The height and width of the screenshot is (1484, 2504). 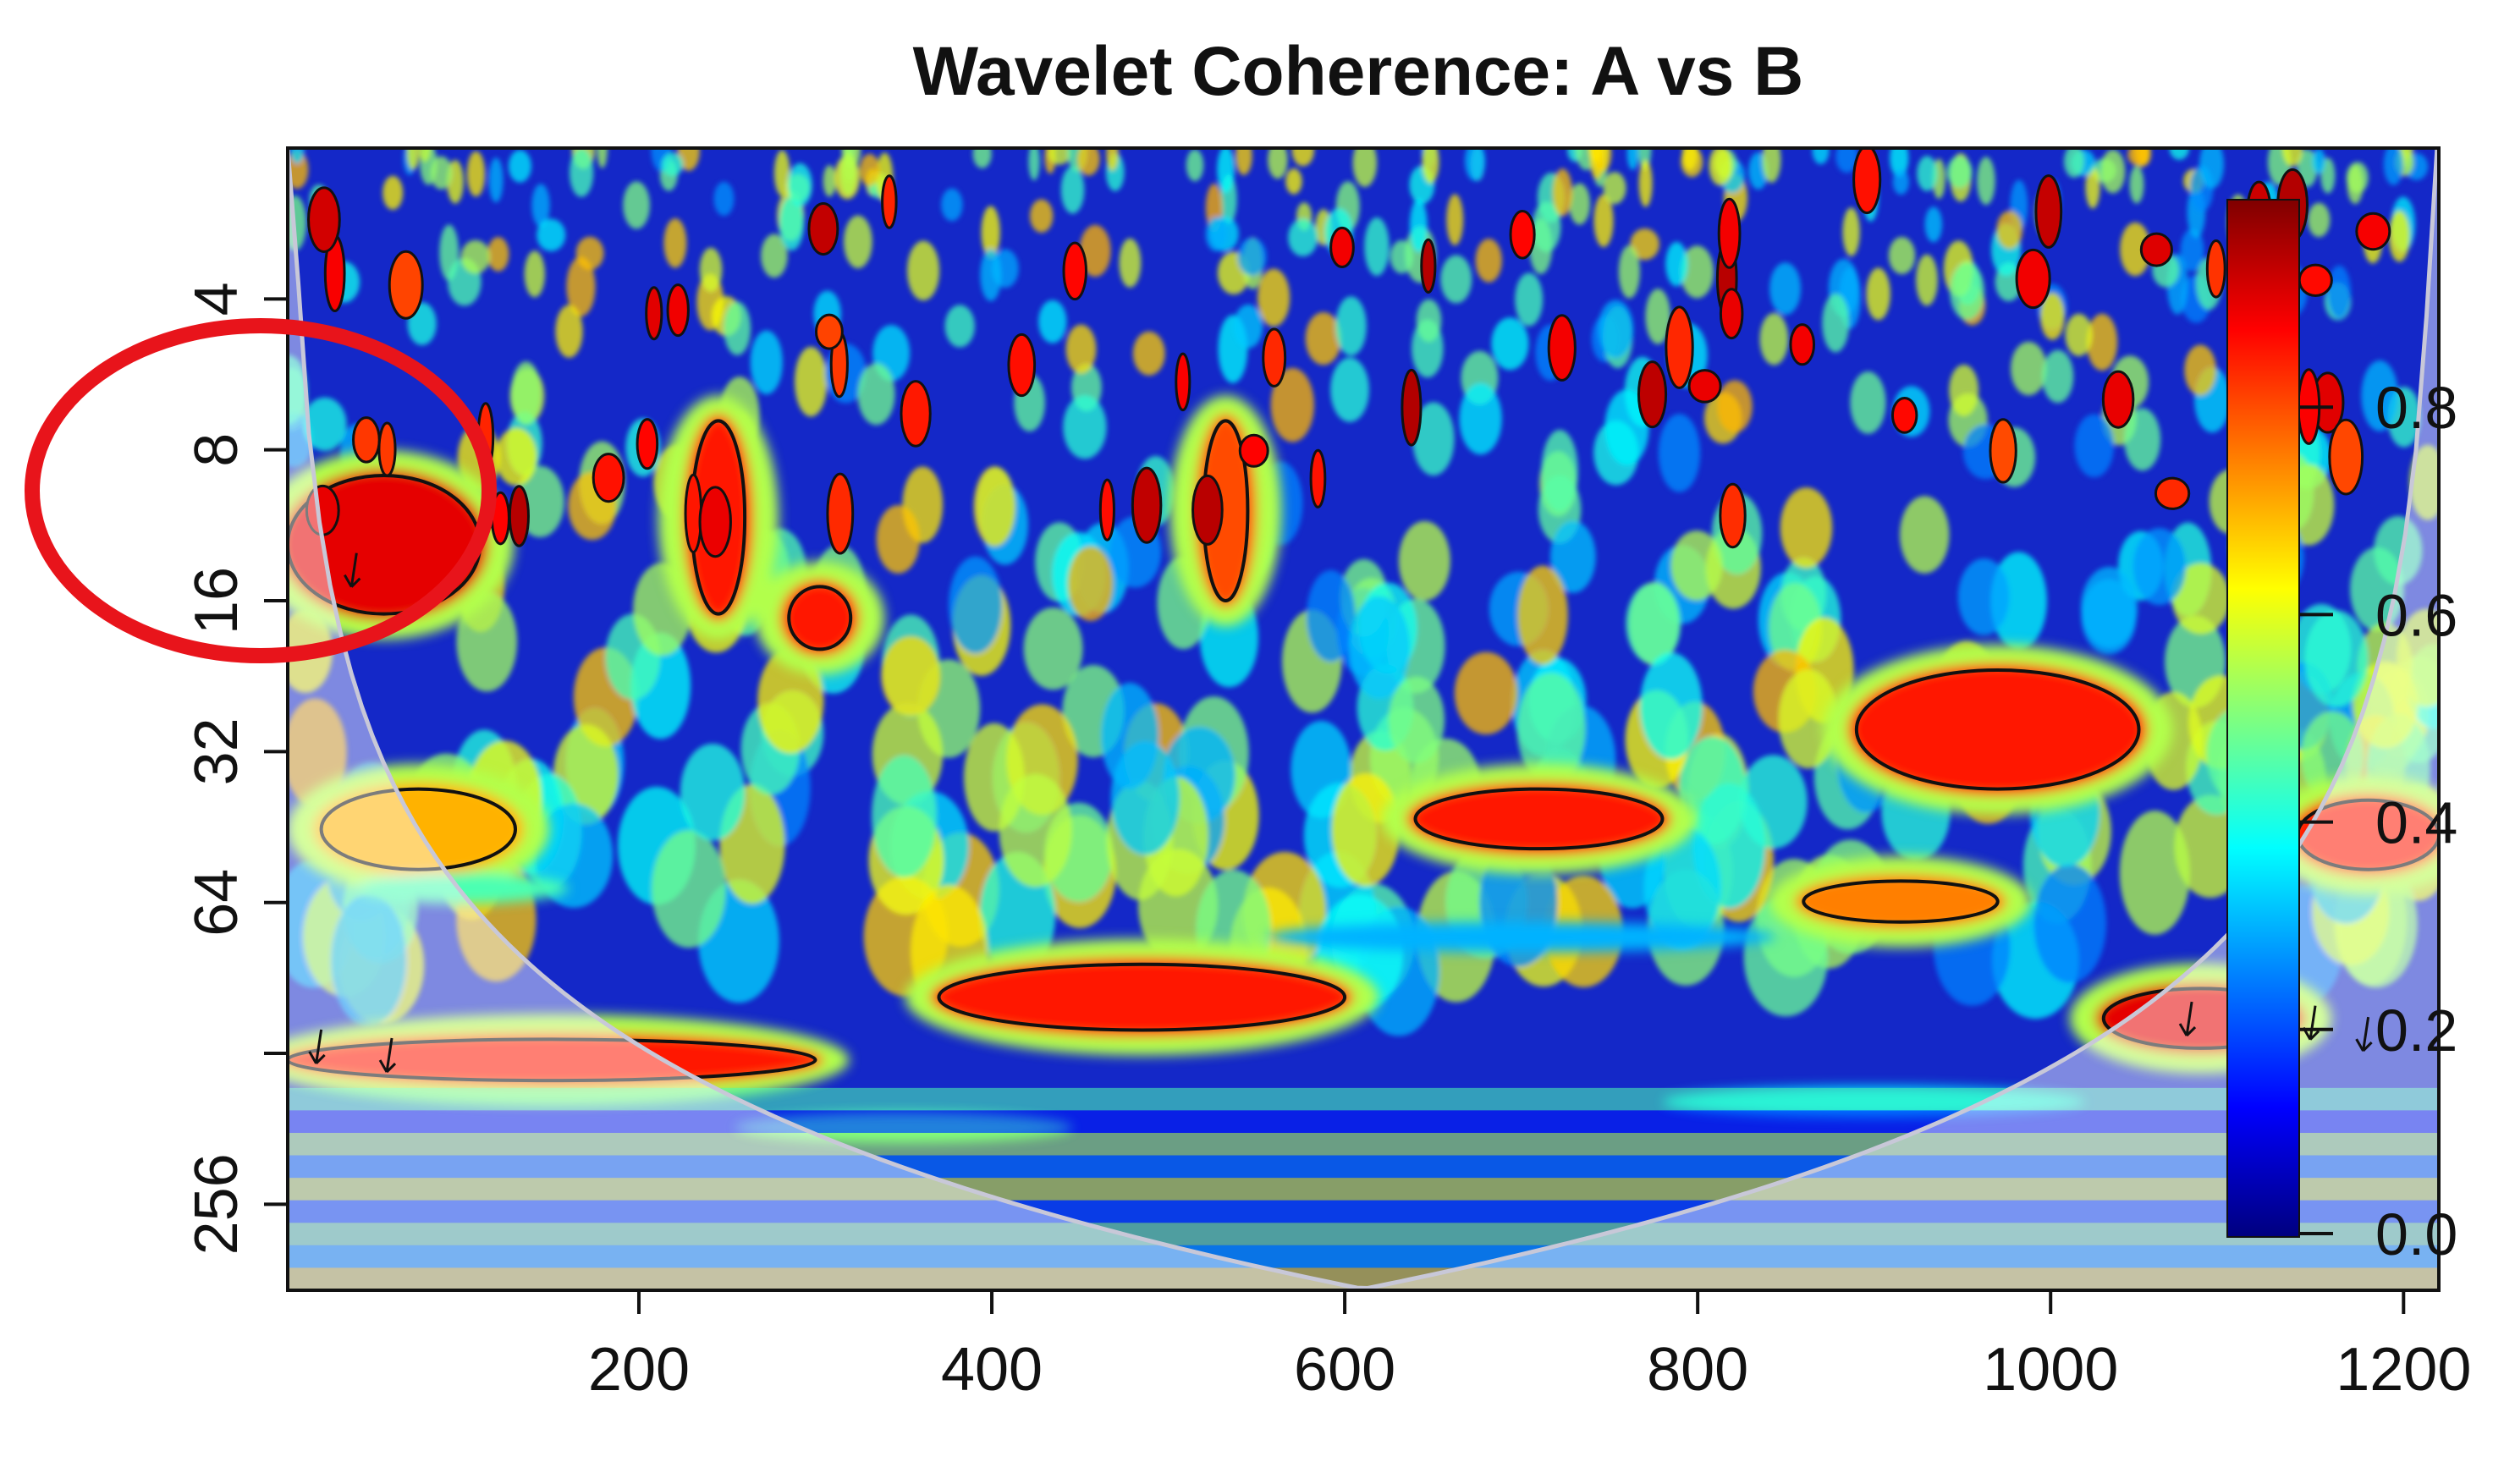 What do you see at coordinates (1529, 1347) in the screenshot?
I see `x-axis: 200 400 600 800 1000 1200` at bounding box center [1529, 1347].